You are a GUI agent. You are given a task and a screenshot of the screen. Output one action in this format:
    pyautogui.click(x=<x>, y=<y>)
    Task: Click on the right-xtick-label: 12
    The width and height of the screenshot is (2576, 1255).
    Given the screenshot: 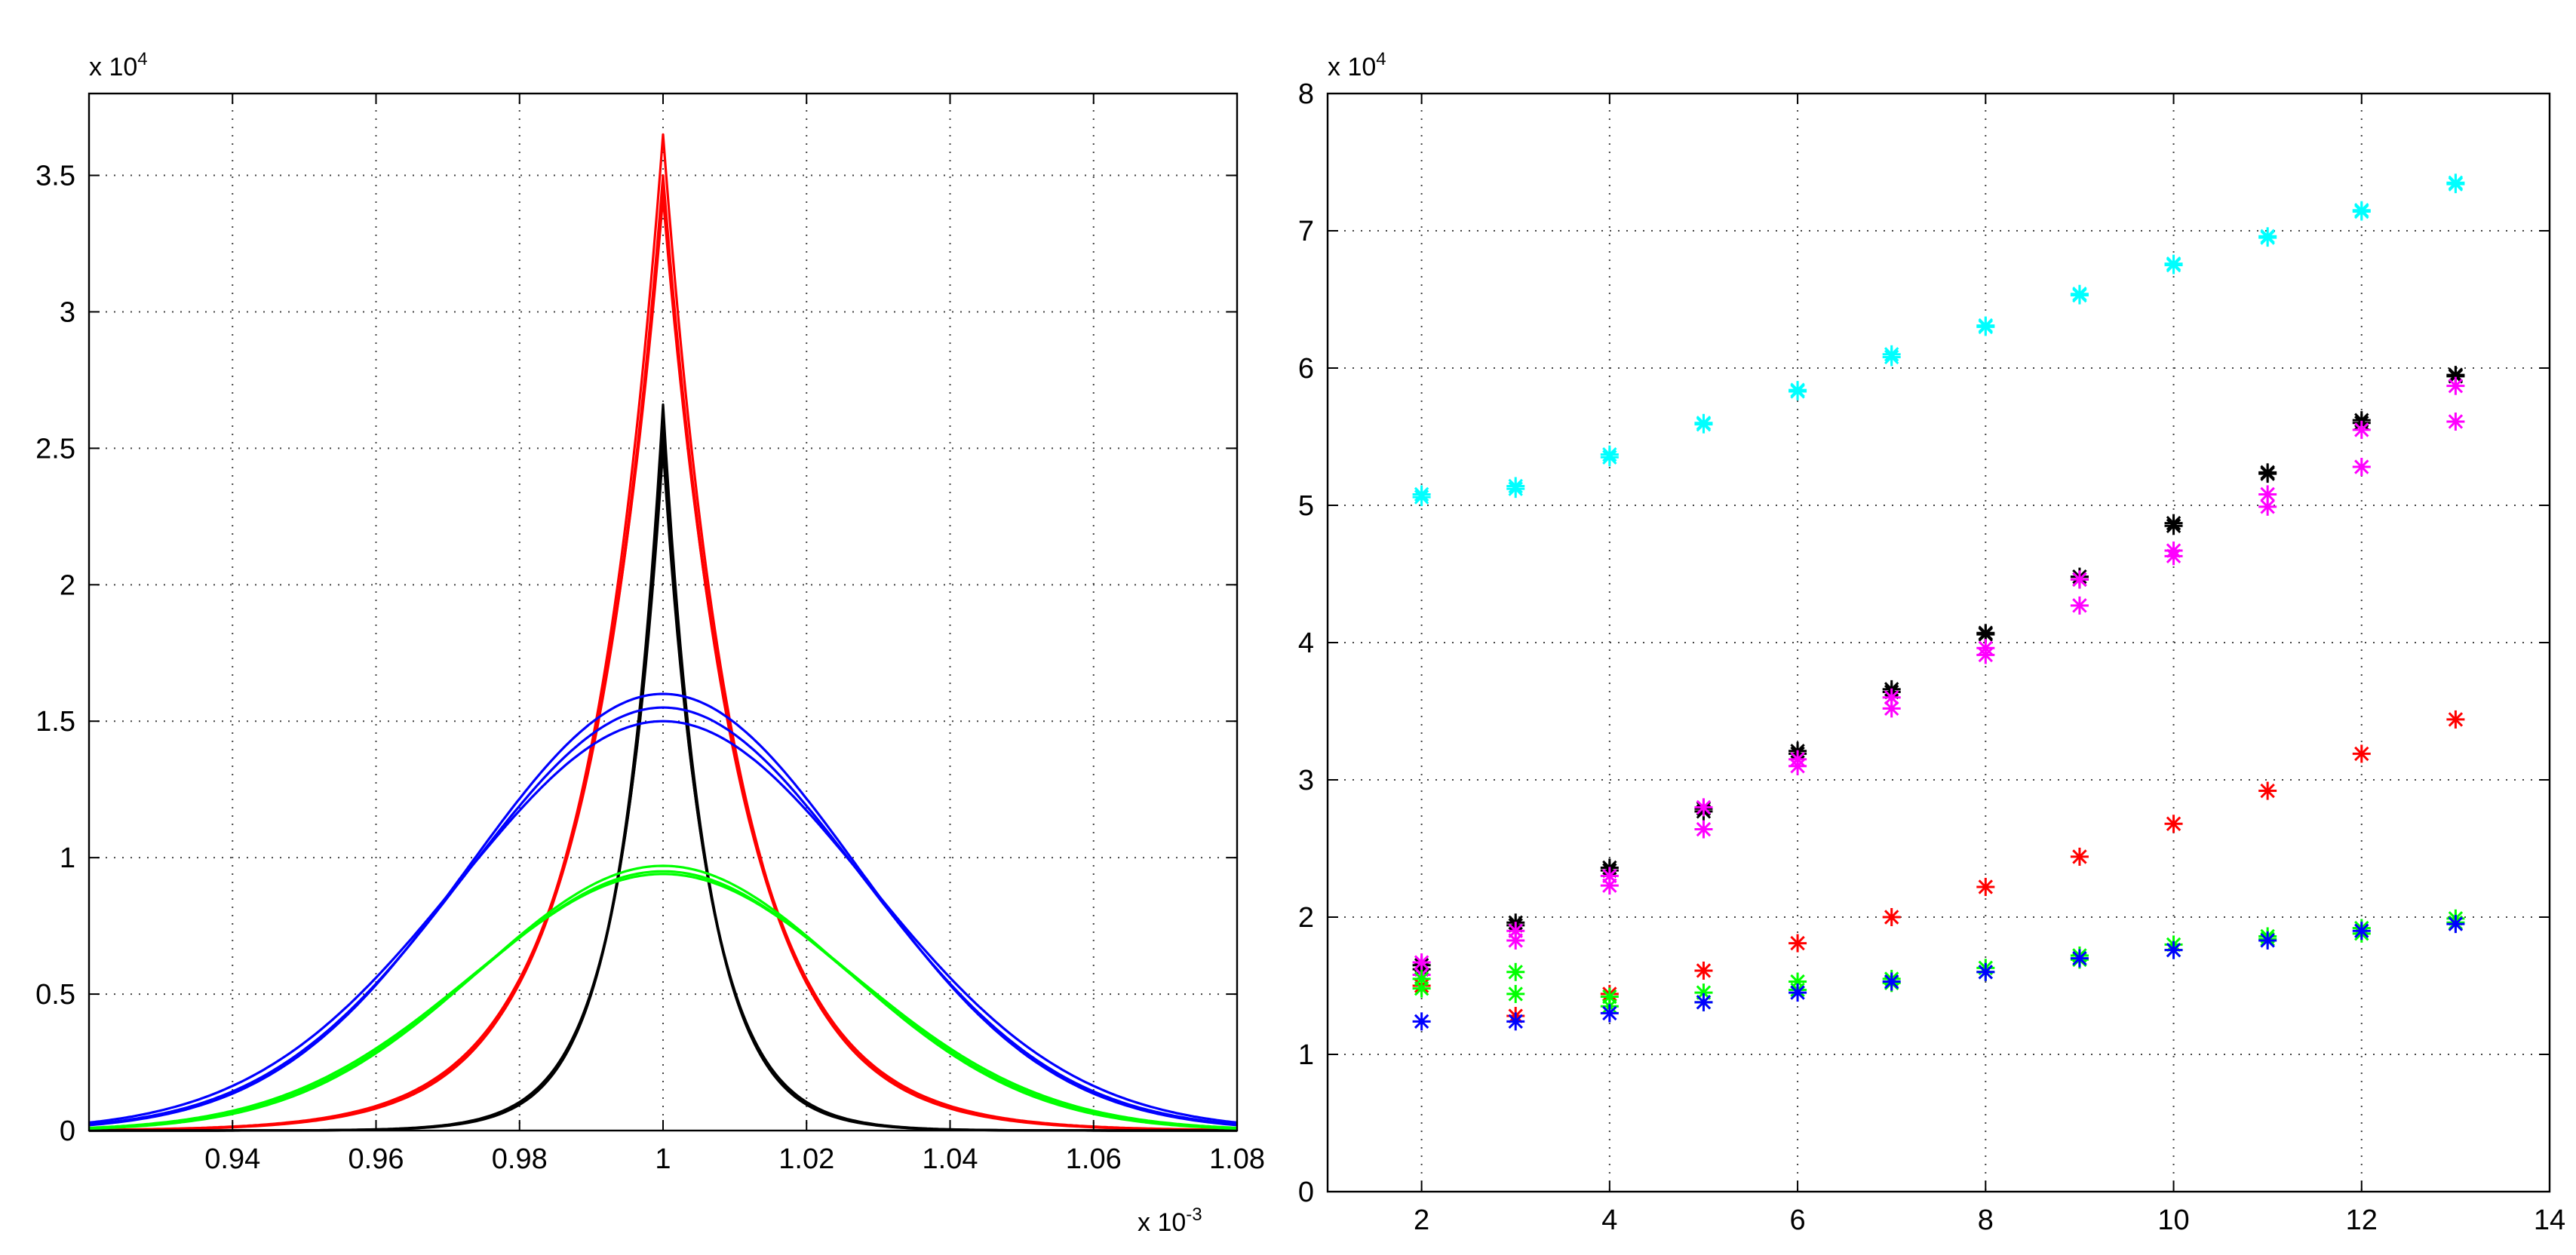 What is the action you would take?
    pyautogui.click(x=2362, y=1220)
    